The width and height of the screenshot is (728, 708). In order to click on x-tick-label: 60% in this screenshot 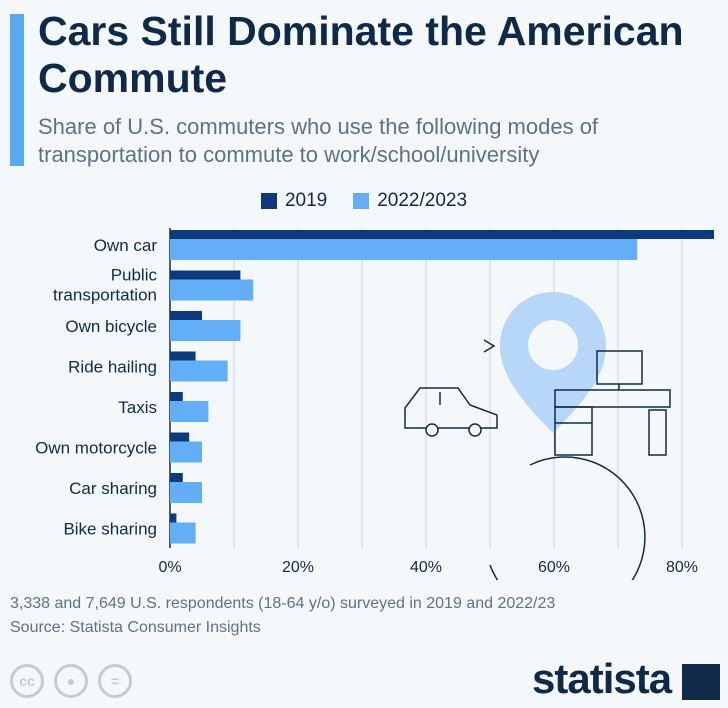, I will do `click(554, 567)`.